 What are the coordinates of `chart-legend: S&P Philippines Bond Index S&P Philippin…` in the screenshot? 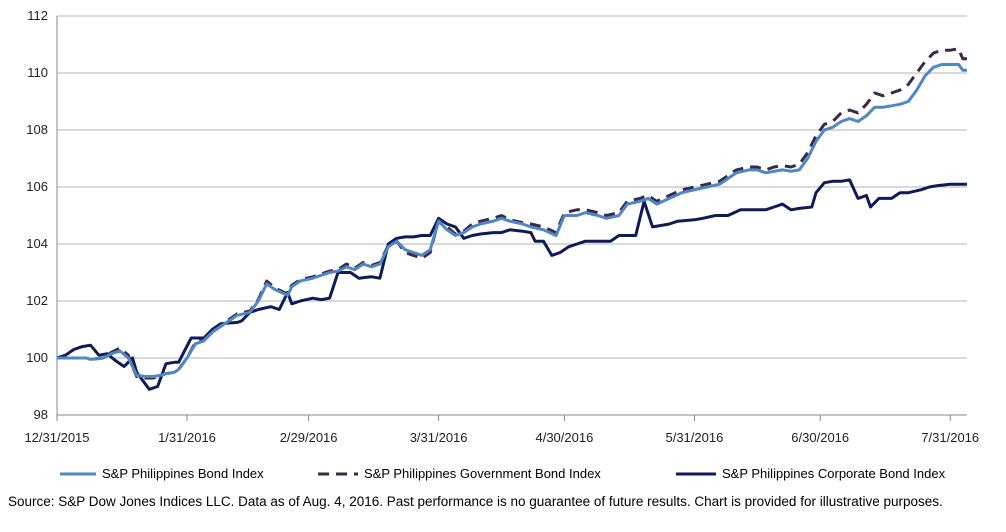 It's located at (503, 476).